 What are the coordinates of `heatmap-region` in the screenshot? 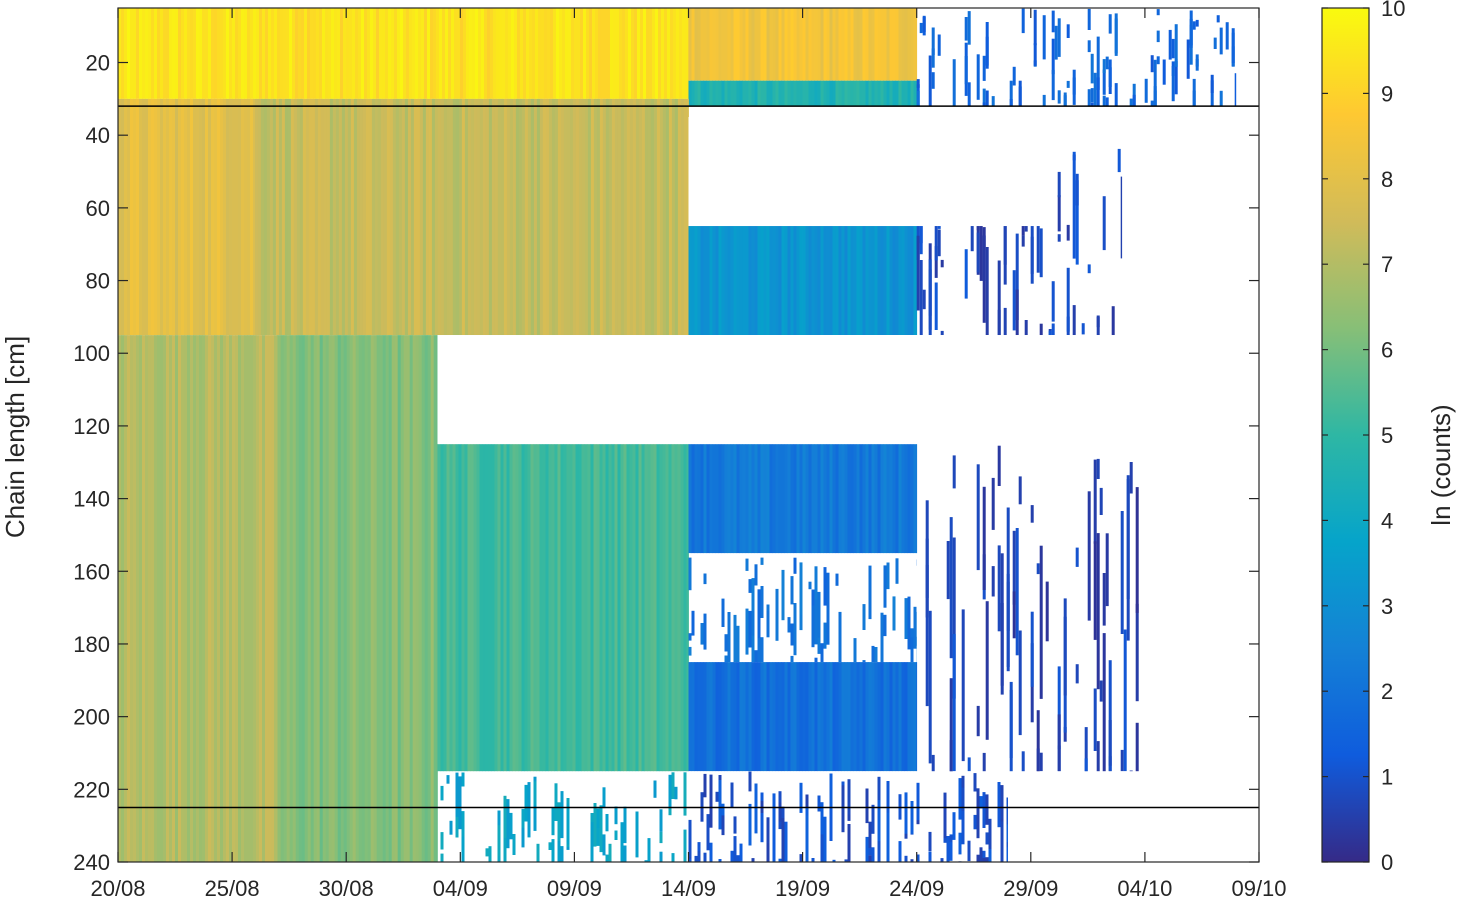 It's located at (803, 498).